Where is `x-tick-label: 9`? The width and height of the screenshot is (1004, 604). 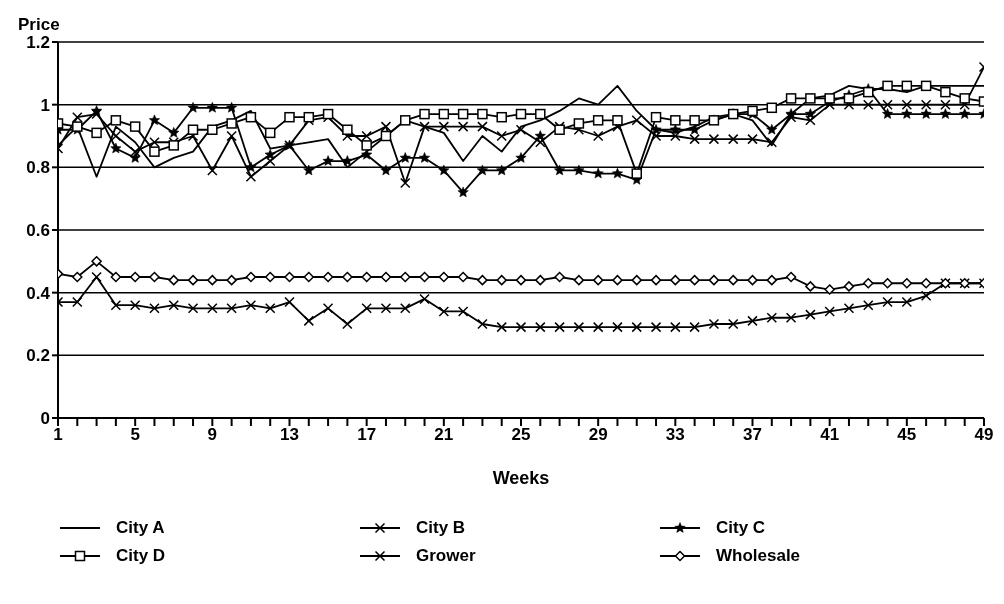 x-tick-label: 9 is located at coordinates (212, 435).